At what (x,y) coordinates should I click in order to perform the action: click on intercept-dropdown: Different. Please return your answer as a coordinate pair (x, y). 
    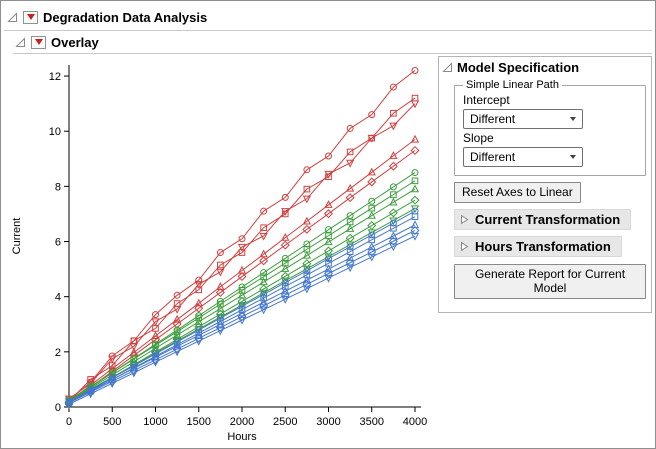
    Looking at the image, I should click on (523, 119).